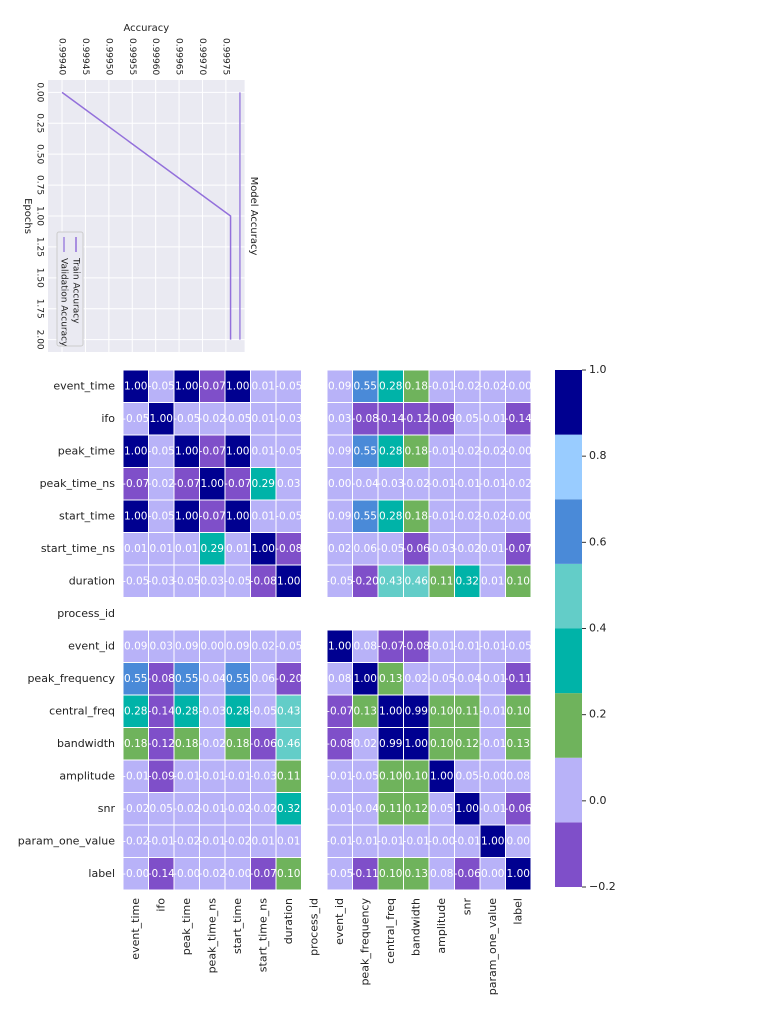 Image resolution: width=768 pixels, height=1028 pixels. What do you see at coordinates (86, 450) in the screenshot?
I see `row-label: peak_time` at bounding box center [86, 450].